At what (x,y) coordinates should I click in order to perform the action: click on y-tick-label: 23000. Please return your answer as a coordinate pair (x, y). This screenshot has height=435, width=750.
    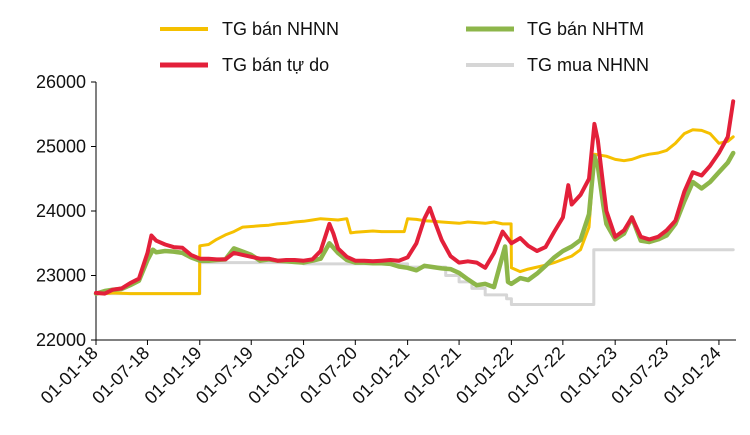
    Looking at the image, I should click on (61, 276).